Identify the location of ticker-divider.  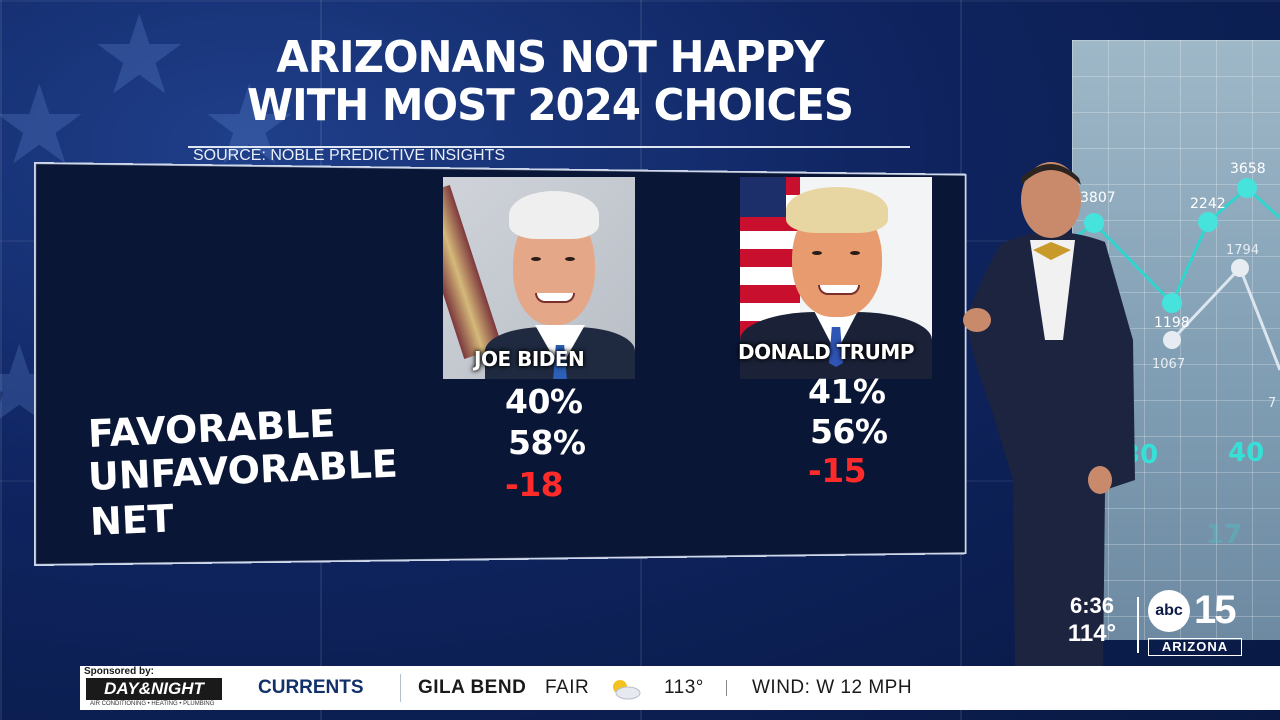
(400, 688).